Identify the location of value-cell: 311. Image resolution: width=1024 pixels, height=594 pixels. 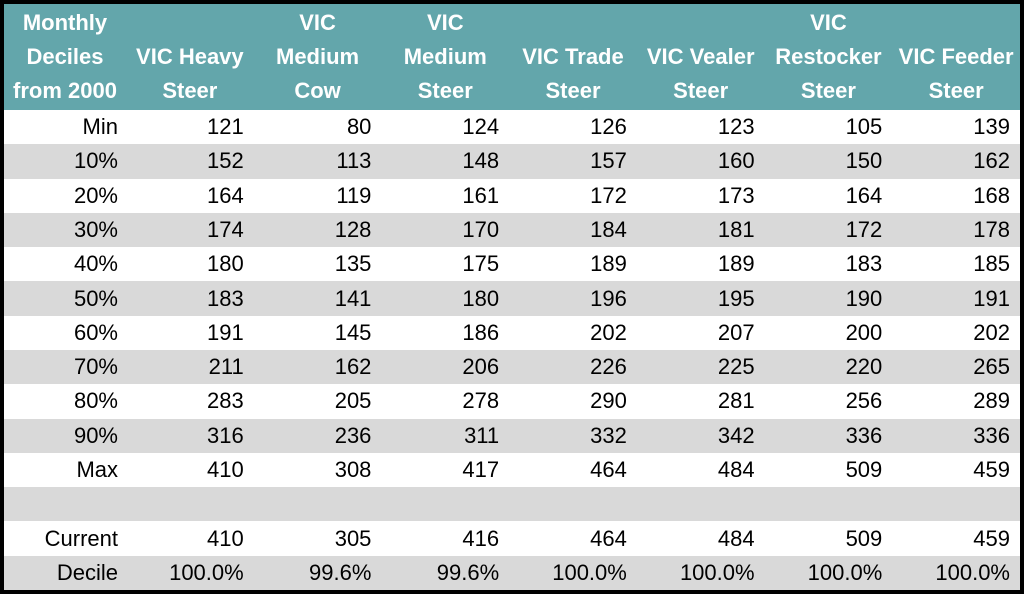
(482, 435).